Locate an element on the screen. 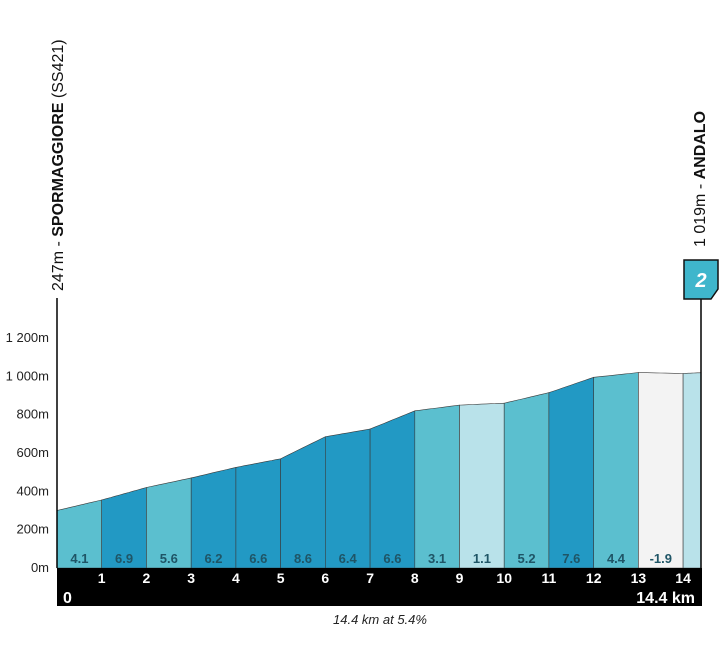 The image size is (728, 655). x-tick-label: 10 is located at coordinates (504, 578).